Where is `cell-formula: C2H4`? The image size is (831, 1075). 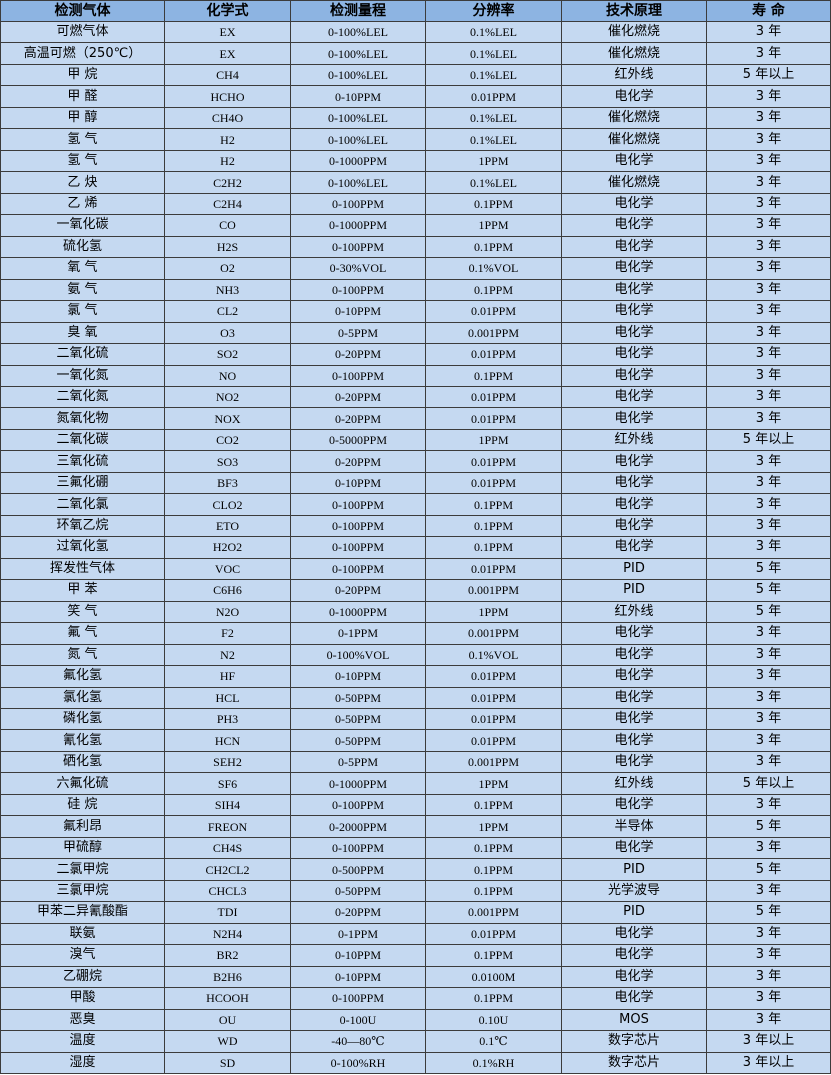
cell-formula: C2H4 is located at coordinates (227, 204).